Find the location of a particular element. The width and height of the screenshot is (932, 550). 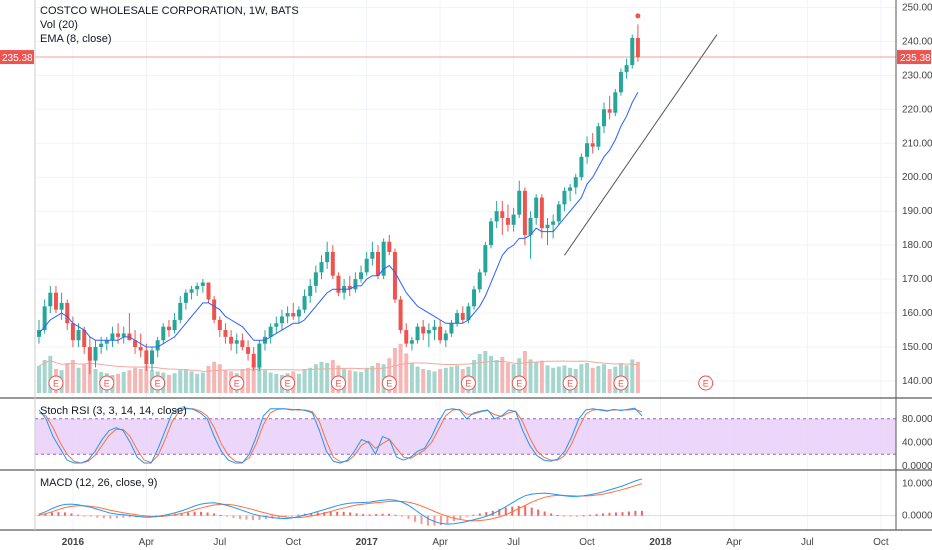

ema-legend: EMA (8, close) is located at coordinates (76, 39).